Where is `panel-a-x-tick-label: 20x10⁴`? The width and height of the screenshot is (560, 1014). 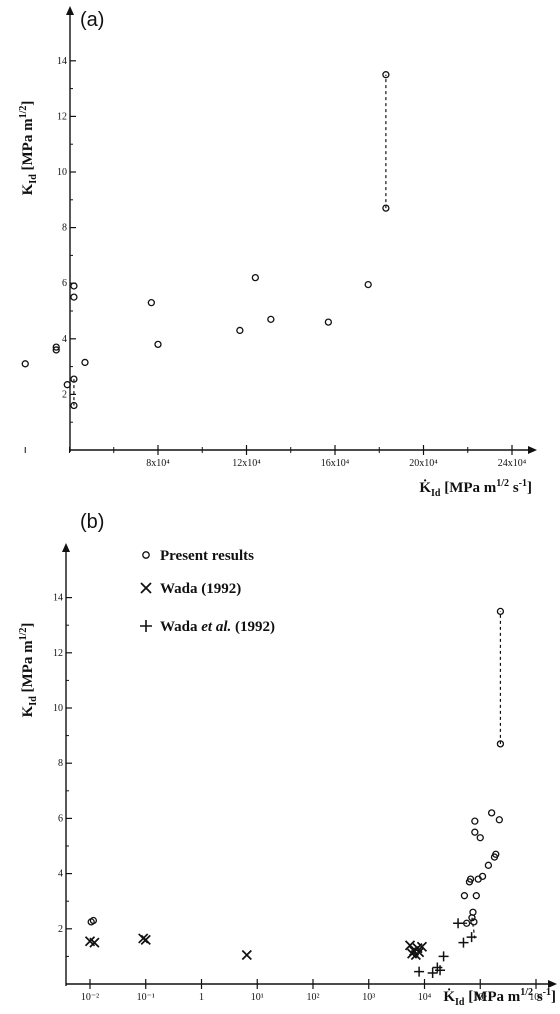
panel-a-x-tick-label: 20x10⁴ is located at coordinates (423, 463).